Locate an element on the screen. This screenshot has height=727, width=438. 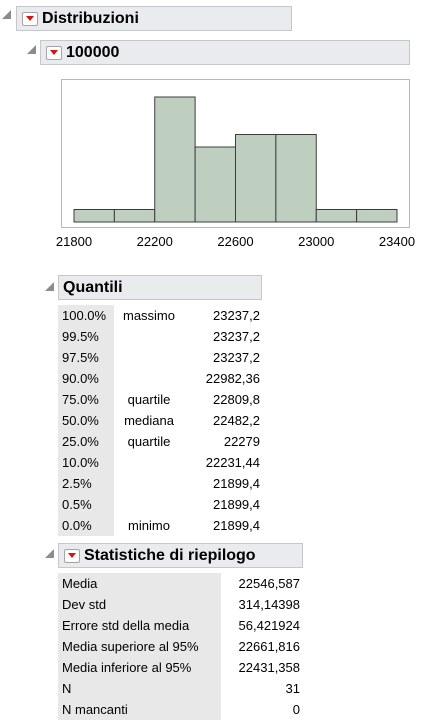
variable-title: 100000 is located at coordinates (93, 52).